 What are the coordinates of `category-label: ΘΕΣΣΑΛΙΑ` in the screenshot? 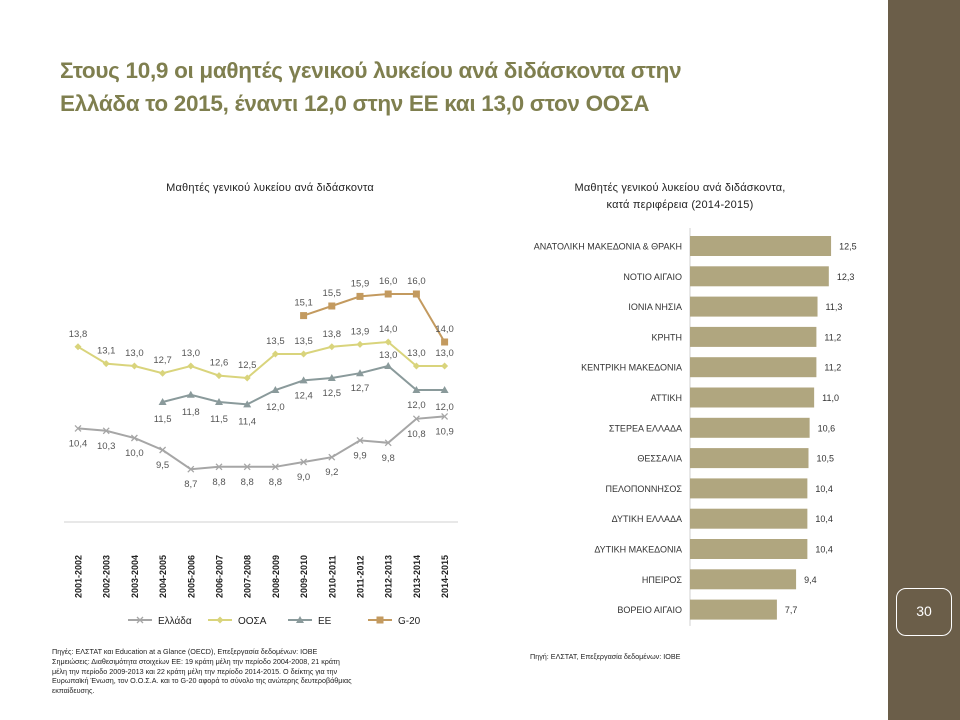 It's located at (659, 459).